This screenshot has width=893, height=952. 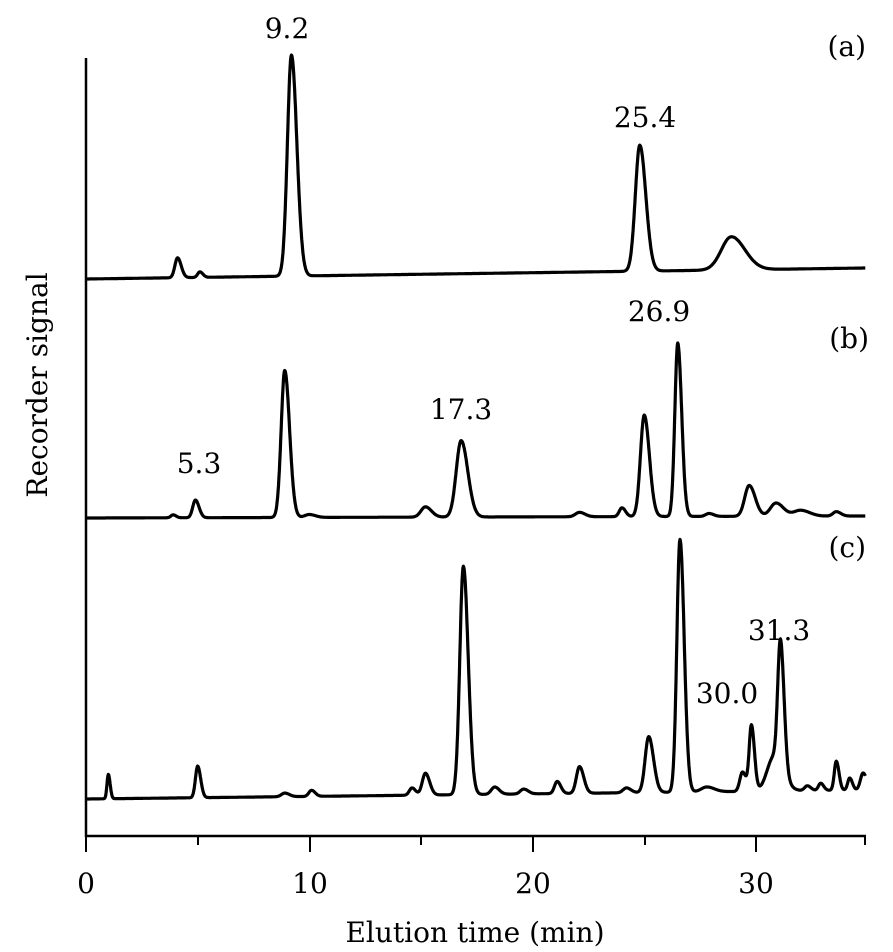 I want to click on peak-annotation-17-3: 17.3, so click(x=461, y=409).